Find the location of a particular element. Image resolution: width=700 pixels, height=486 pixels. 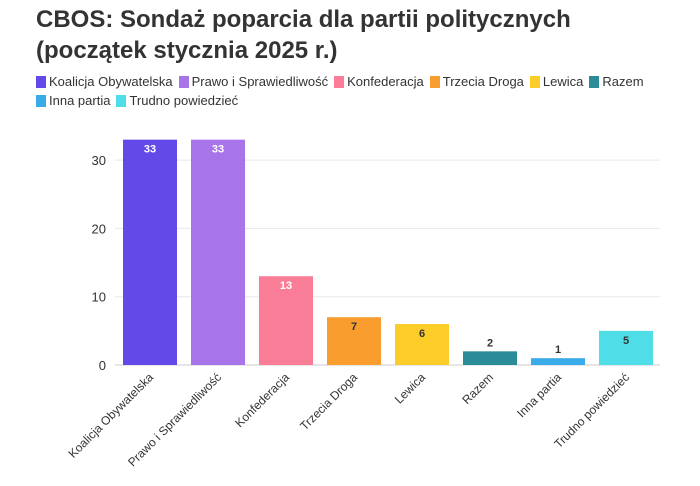

y-tick-label: 20 is located at coordinates (99, 228).